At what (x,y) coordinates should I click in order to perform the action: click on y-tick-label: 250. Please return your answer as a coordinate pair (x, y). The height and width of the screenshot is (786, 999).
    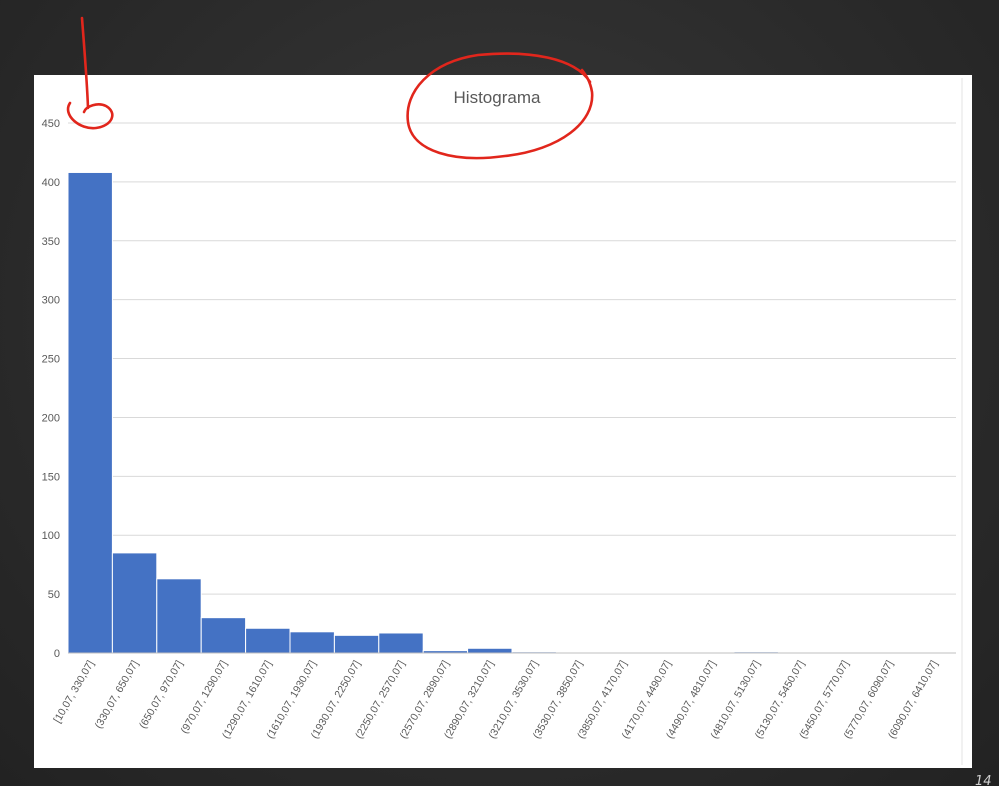
    Looking at the image, I should click on (51, 360).